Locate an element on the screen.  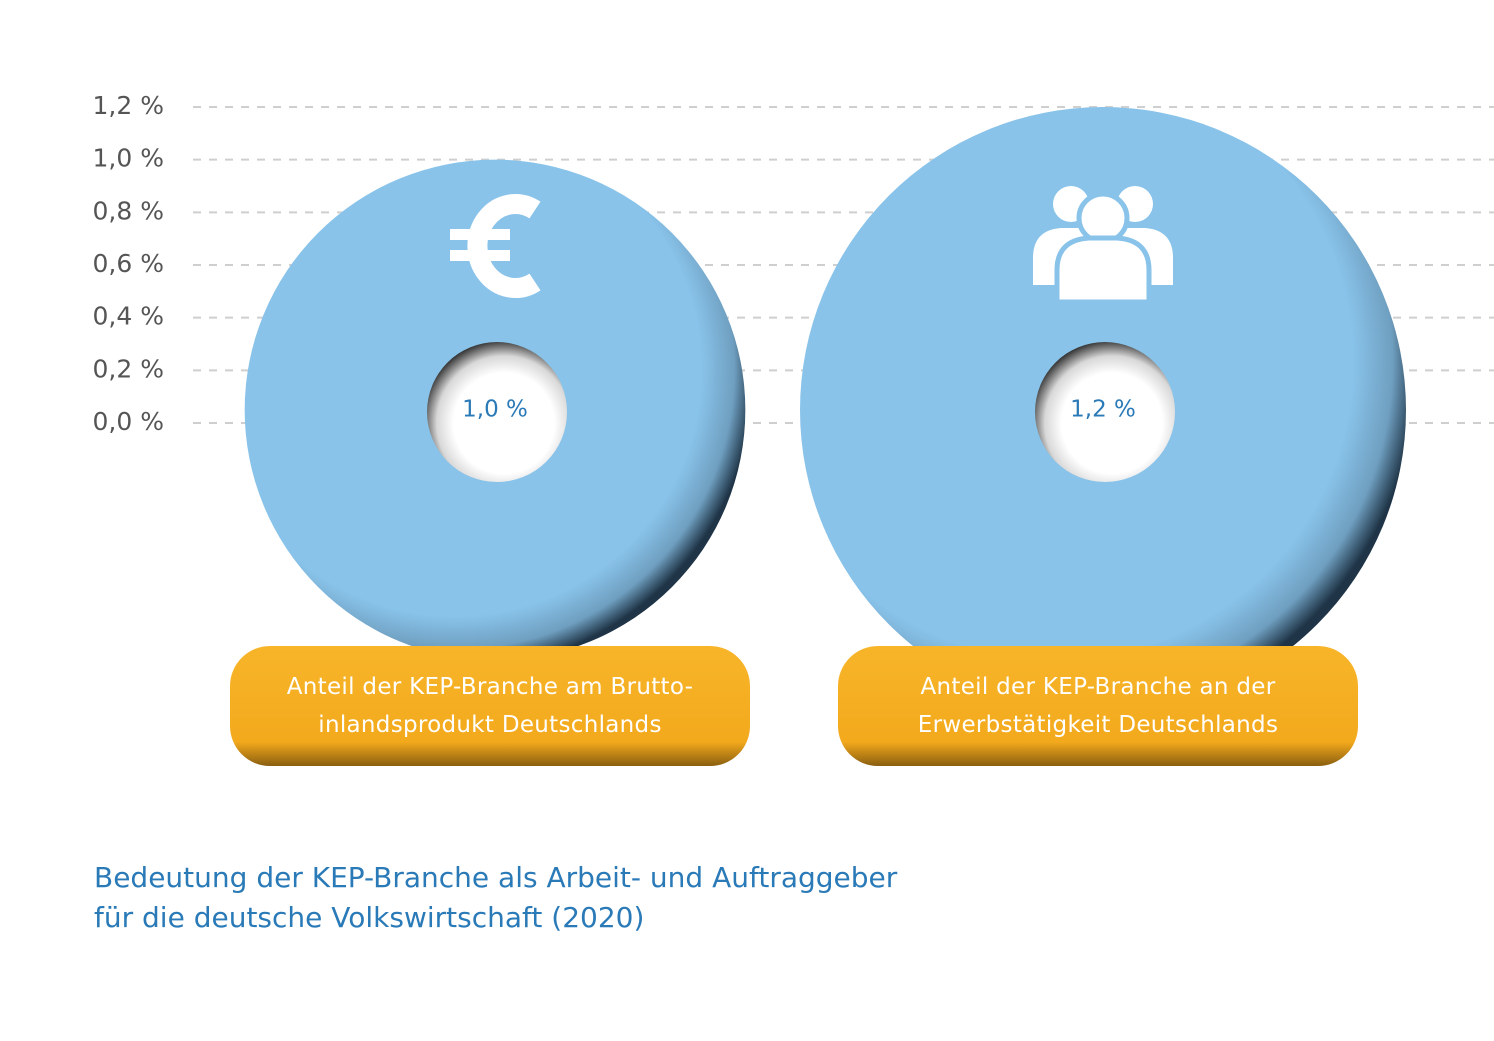
y-tick-label: 0,8 % is located at coordinates (128, 210).